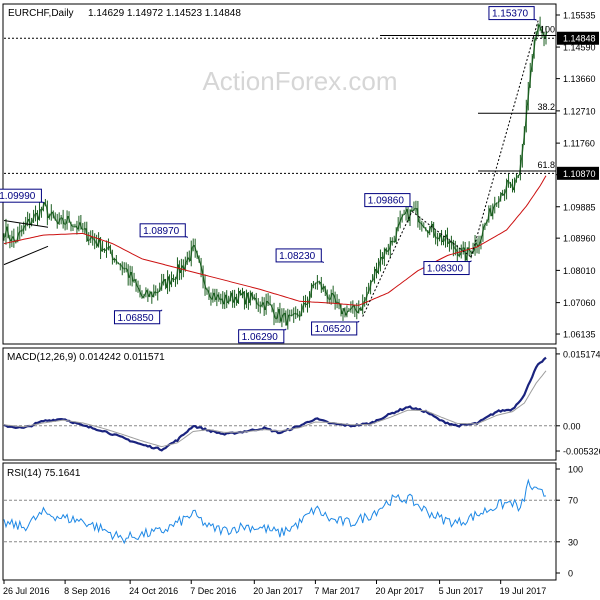  I want to click on rsi-tick-label: 30, so click(573, 542).